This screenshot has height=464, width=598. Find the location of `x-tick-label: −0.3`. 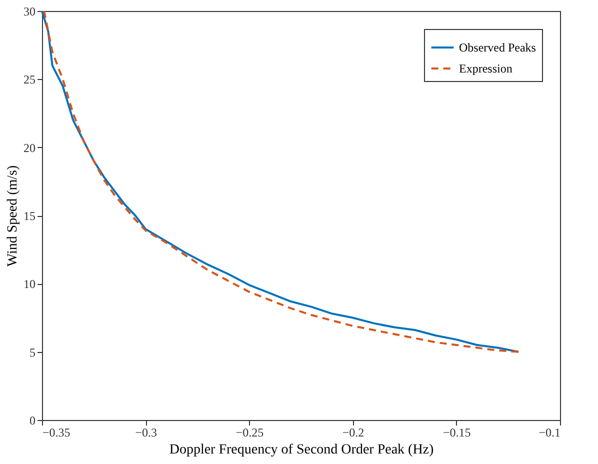

x-tick-label: −0.3 is located at coordinates (146, 433).